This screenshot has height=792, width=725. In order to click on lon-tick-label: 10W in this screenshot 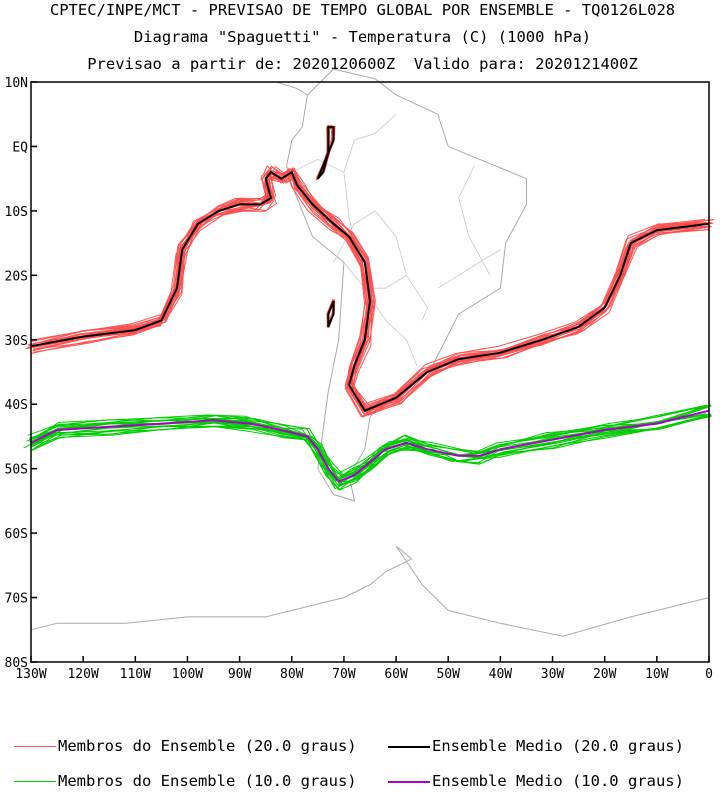, I will do `click(657, 674)`.